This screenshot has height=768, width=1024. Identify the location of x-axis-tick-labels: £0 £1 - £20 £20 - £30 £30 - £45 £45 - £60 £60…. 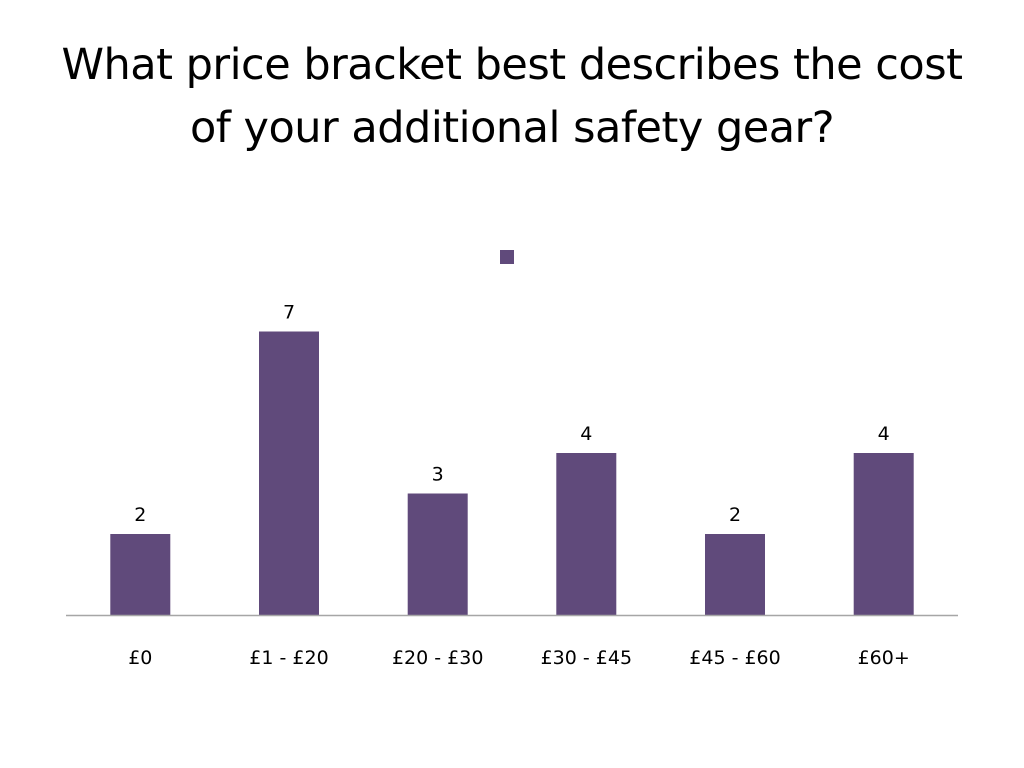
(519, 658).